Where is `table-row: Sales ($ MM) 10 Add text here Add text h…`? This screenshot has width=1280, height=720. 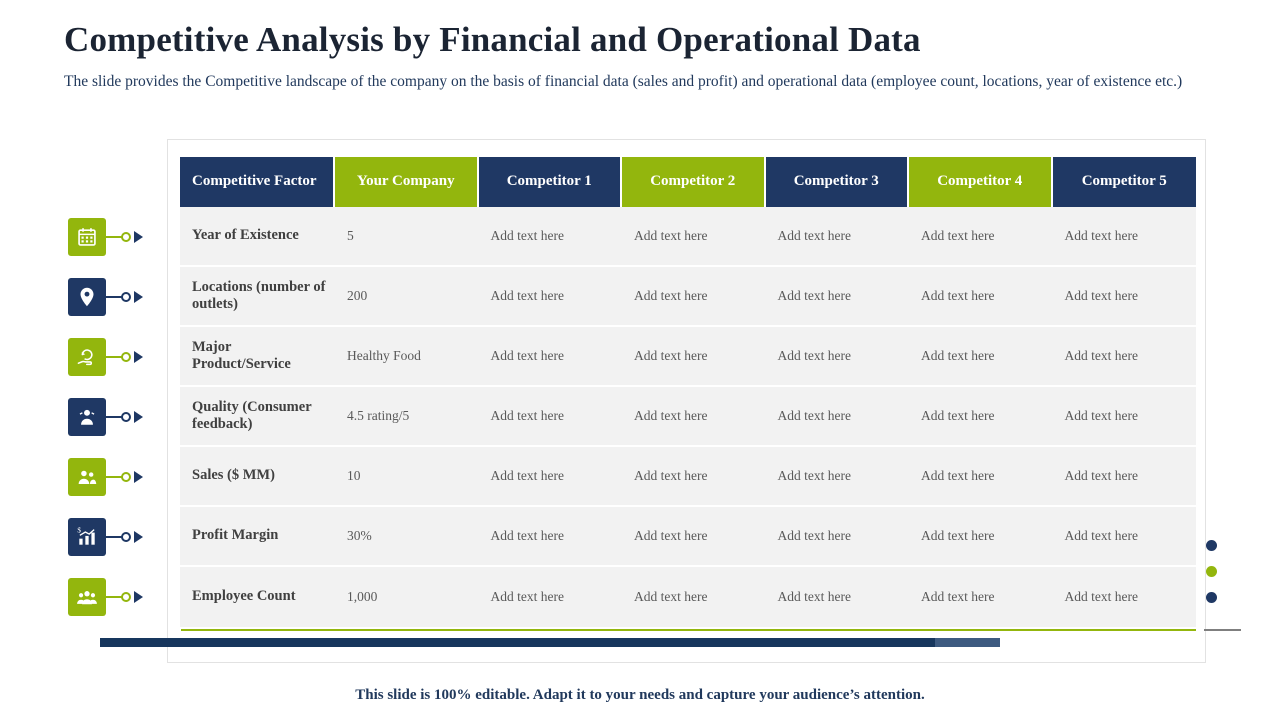
table-row: Sales ($ MM) 10 Add text here Add text h… is located at coordinates (688, 477).